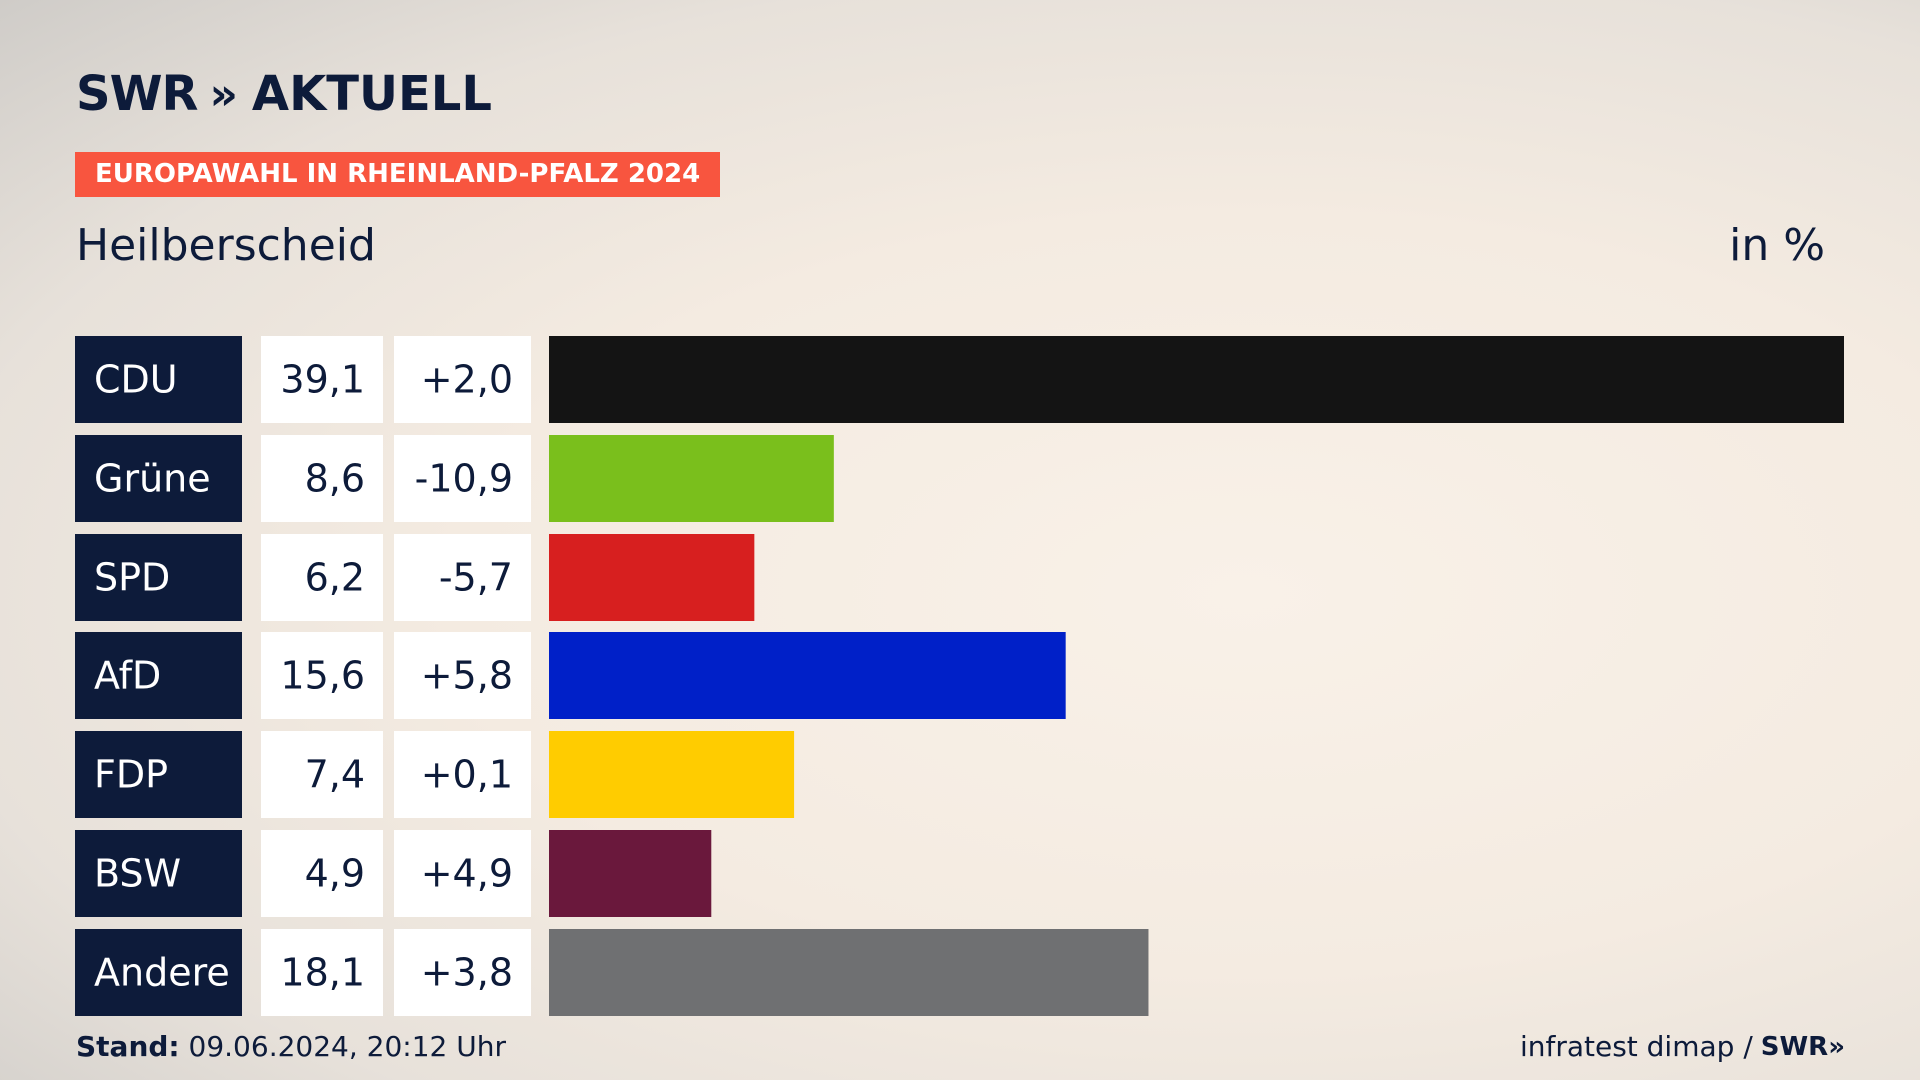 This screenshot has width=1920, height=1080. I want to click on swr-aktuell-logo: SWR » AKTUELL, so click(284, 94).